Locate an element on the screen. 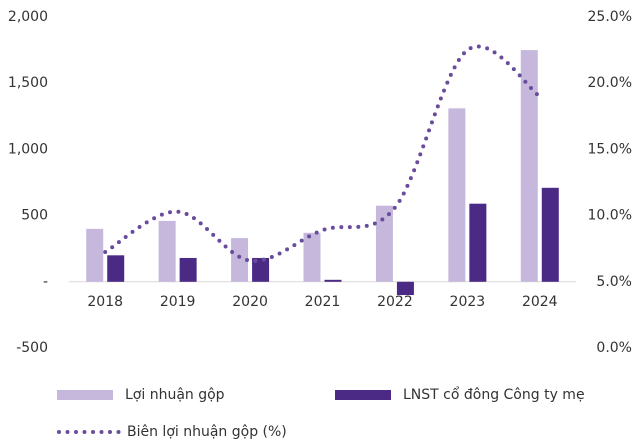 The image size is (642, 441). x-tick-label: 2020 is located at coordinates (250, 302).